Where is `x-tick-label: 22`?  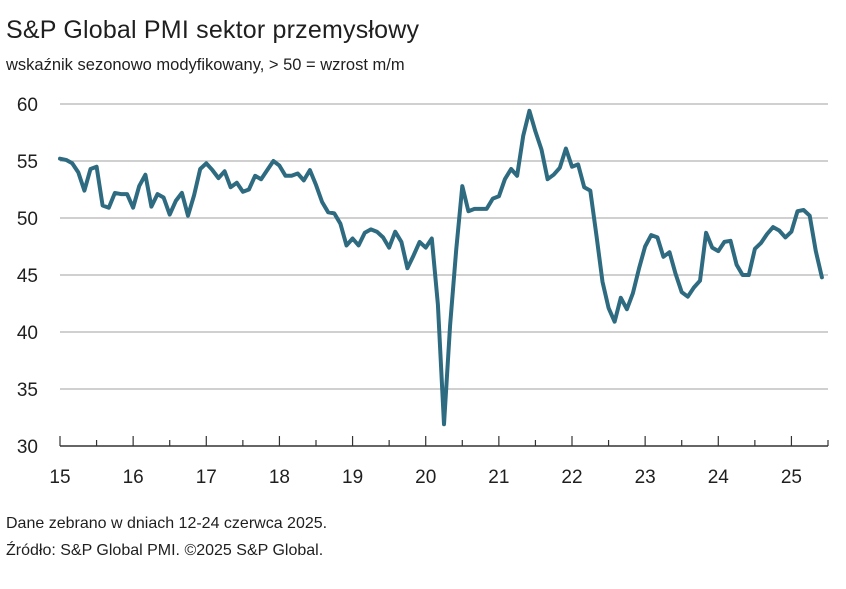
x-tick-label: 22 is located at coordinates (571, 477).